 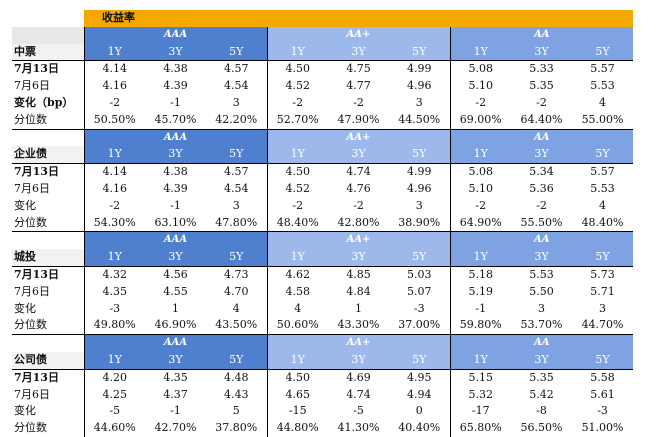 What do you see at coordinates (114, 120) in the screenshot?
I see `table-cell: 50.50%` at bounding box center [114, 120].